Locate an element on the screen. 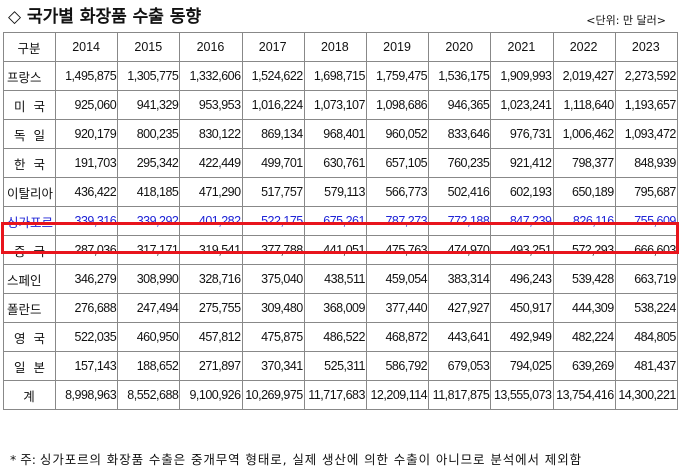 The height and width of the screenshot is (470, 680). value-cell: 496,243 is located at coordinates (522, 279).